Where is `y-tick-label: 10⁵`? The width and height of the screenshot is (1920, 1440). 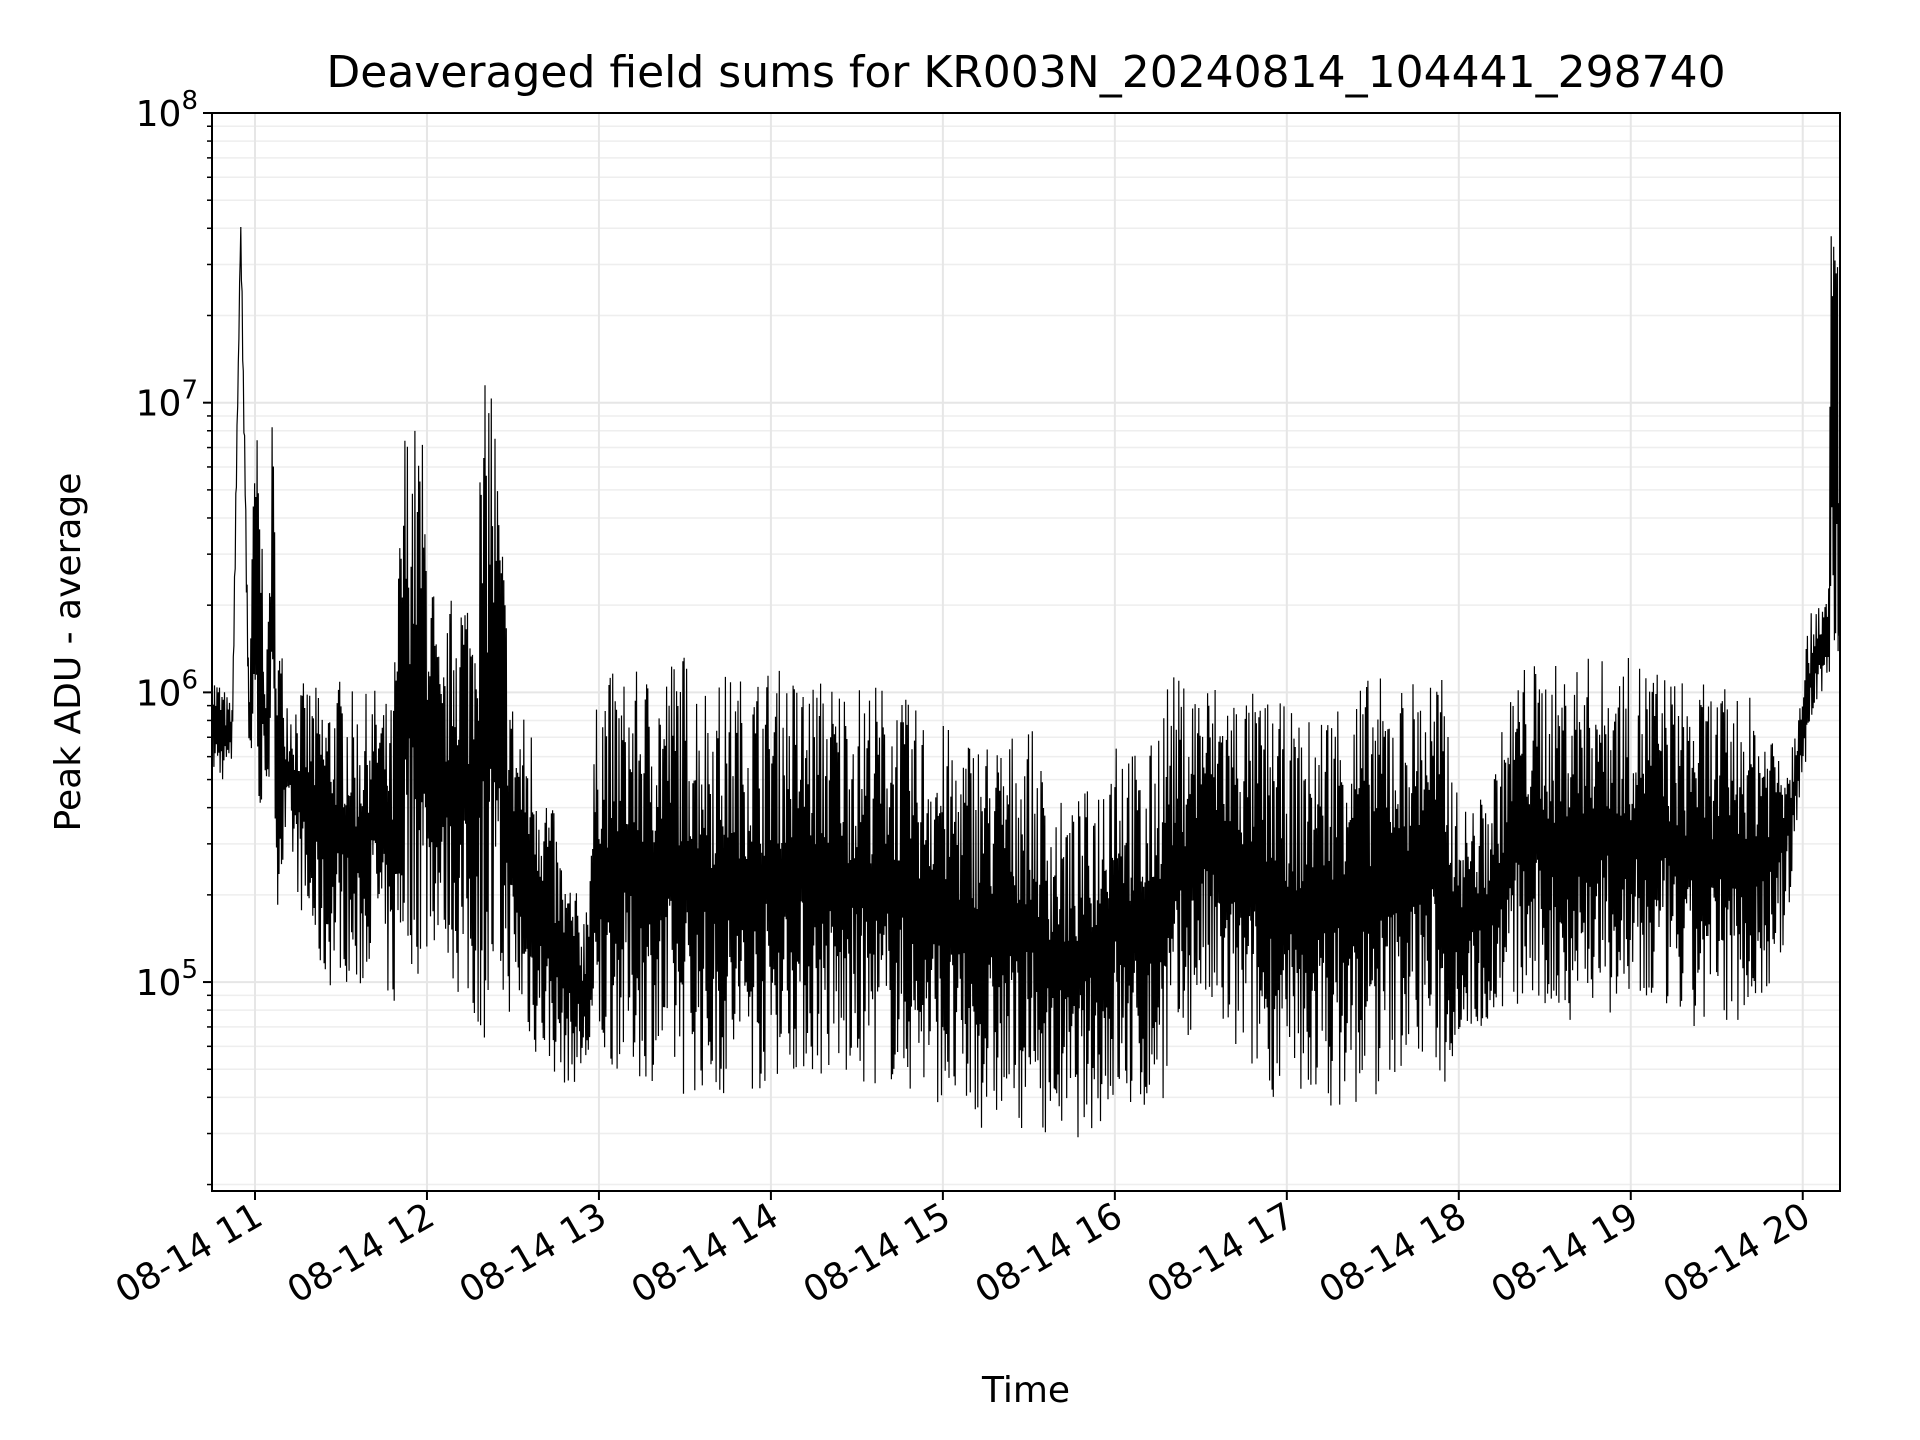 y-tick-label: 10⁵ is located at coordinates (167, 979).